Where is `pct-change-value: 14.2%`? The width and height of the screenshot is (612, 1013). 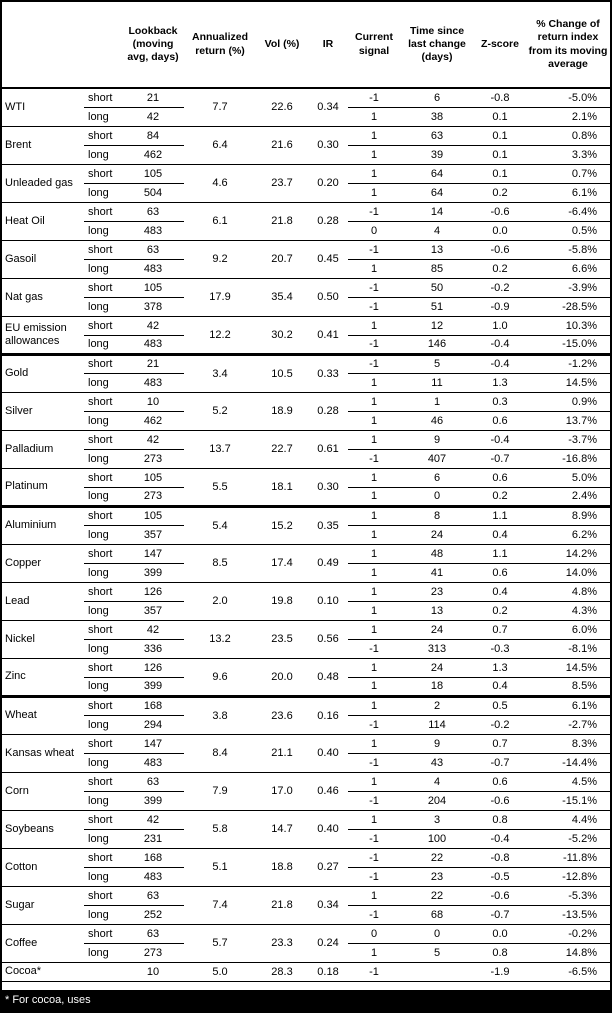 pct-change-value: 14.2% is located at coordinates (568, 554).